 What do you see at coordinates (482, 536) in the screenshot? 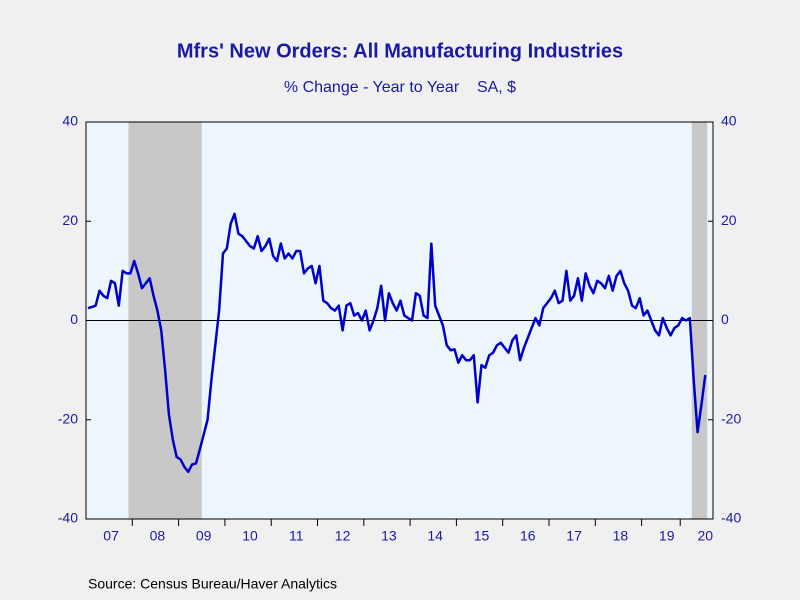
I see `x-tick-label: 15` at bounding box center [482, 536].